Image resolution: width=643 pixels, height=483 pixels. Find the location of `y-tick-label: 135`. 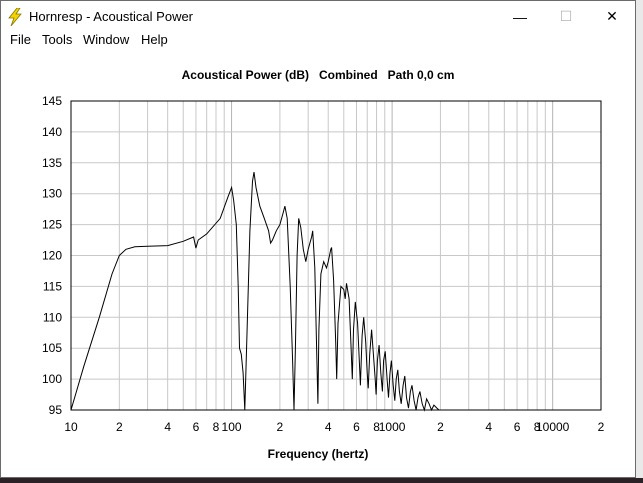

y-tick-label: 135 is located at coordinates (52, 163).